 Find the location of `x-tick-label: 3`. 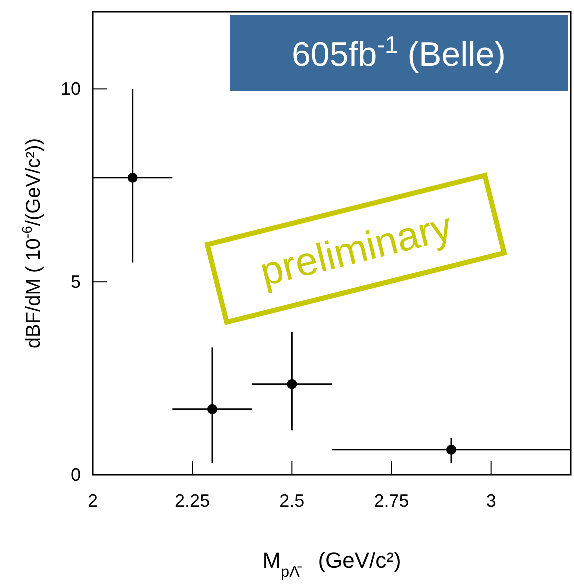

x-tick-label: 3 is located at coordinates (491, 501).